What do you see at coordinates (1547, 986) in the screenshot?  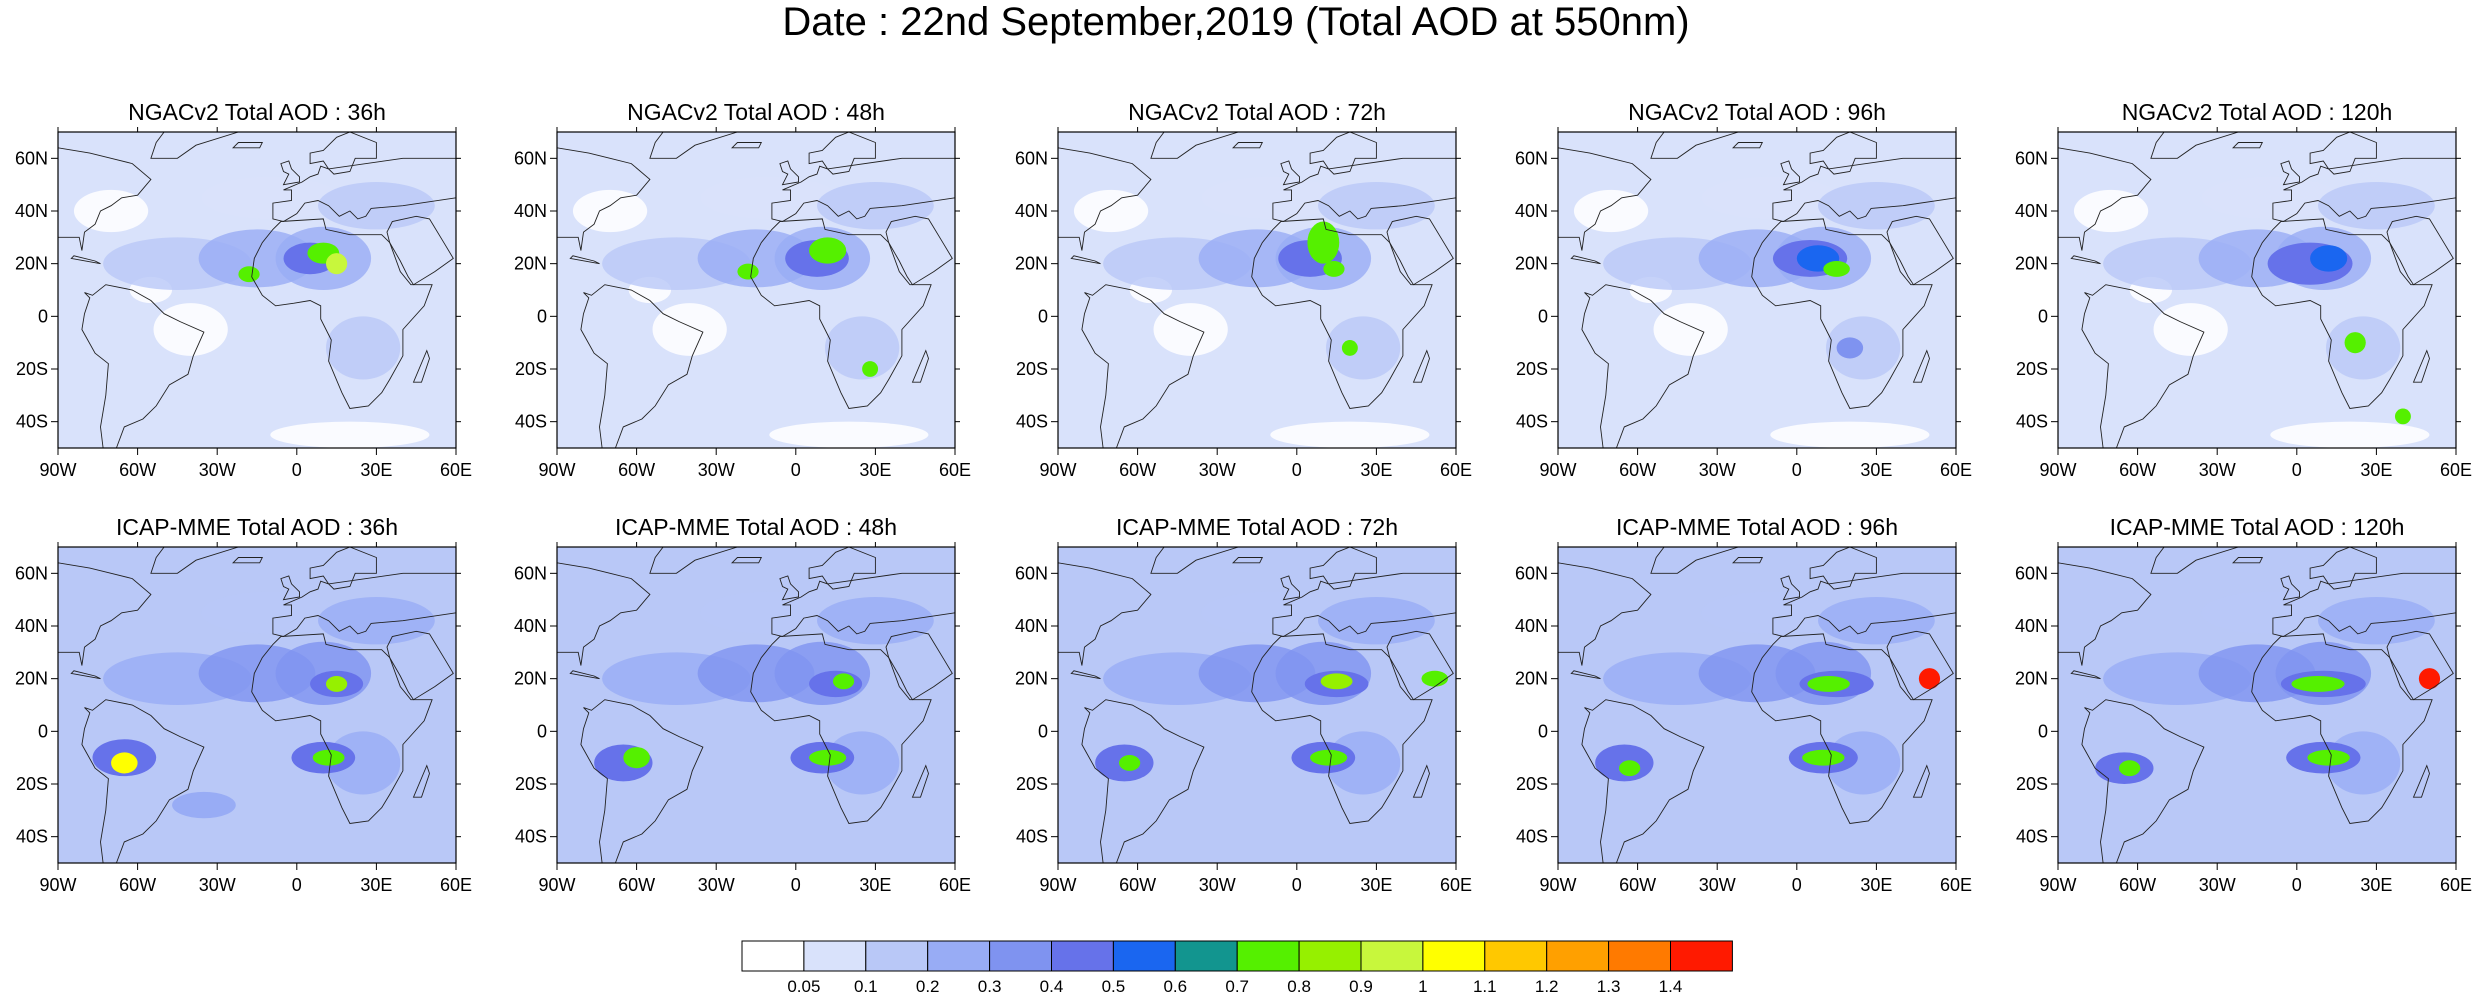 I see `colorbar-label: 1.2` at bounding box center [1547, 986].